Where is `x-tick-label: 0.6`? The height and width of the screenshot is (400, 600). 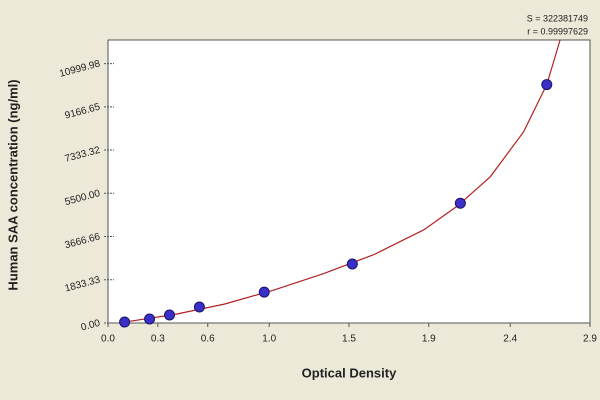 x-tick-label: 0.6 is located at coordinates (208, 339).